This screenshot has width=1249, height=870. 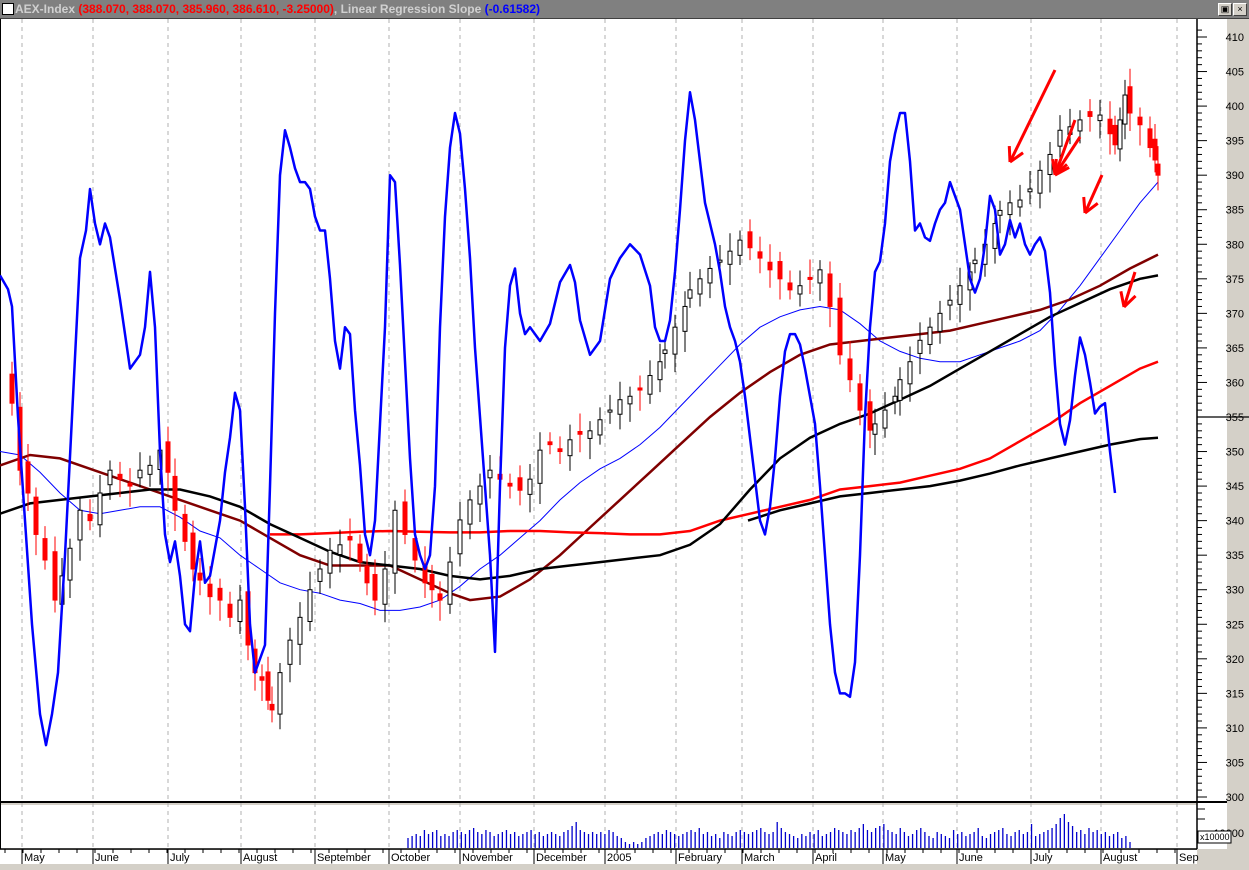 I want to click on x-tick-label: 2005, so click(x=619, y=858).